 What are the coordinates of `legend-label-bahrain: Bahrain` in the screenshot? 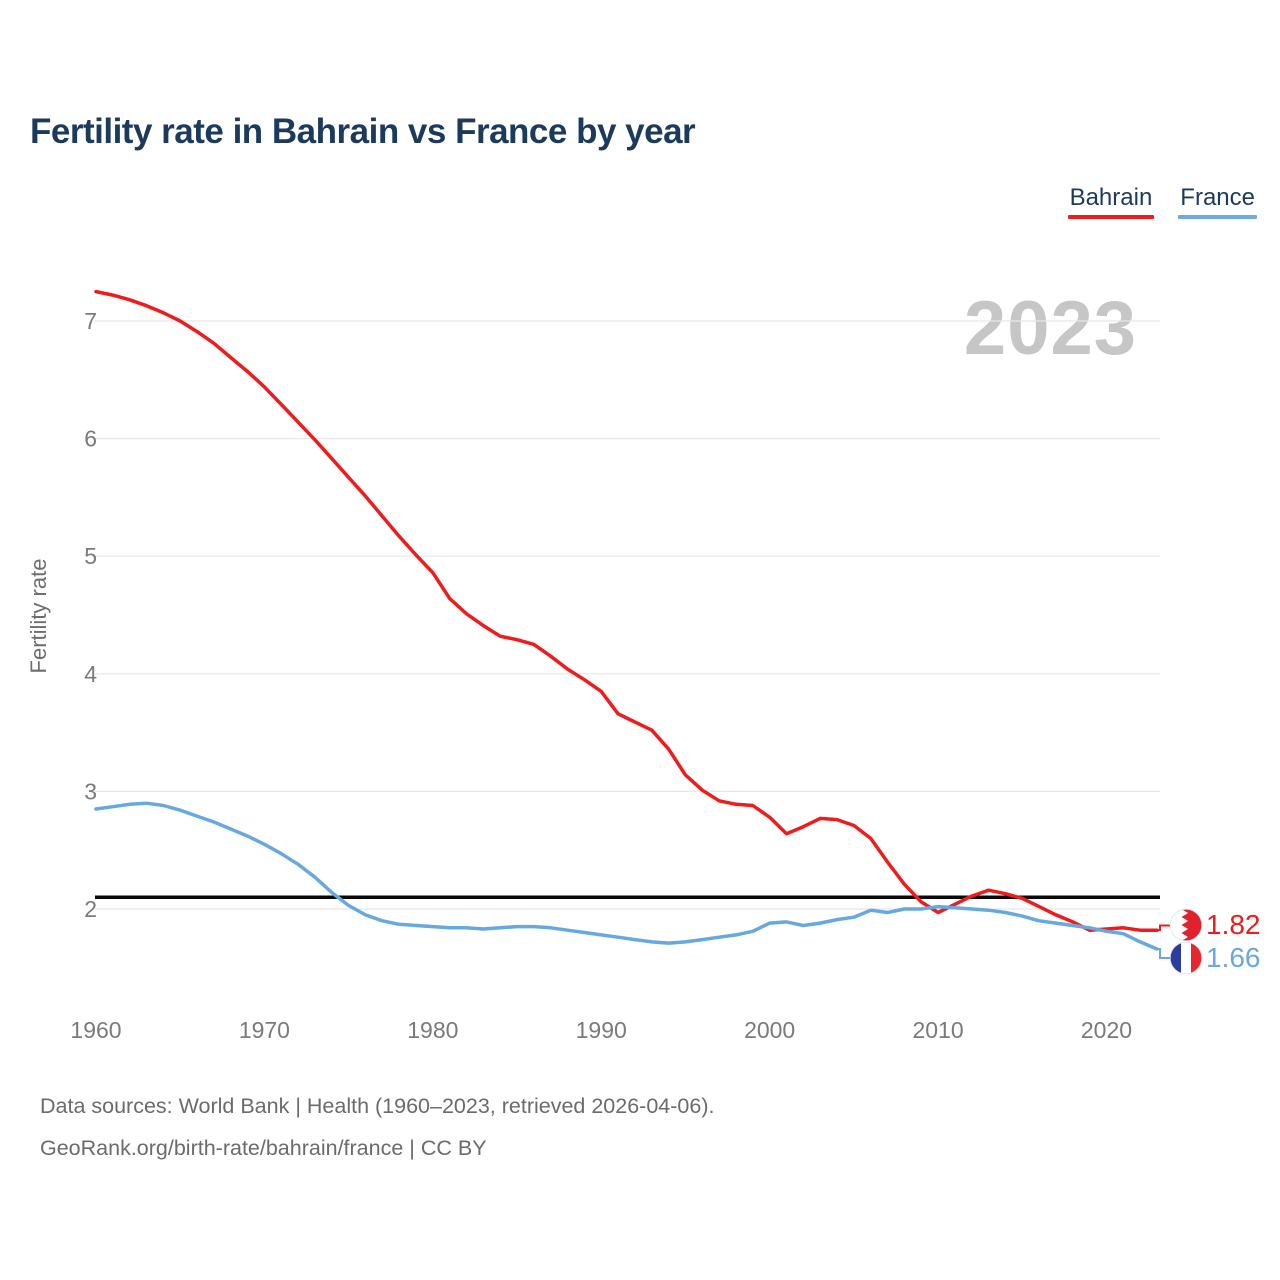 It's located at (1111, 197).